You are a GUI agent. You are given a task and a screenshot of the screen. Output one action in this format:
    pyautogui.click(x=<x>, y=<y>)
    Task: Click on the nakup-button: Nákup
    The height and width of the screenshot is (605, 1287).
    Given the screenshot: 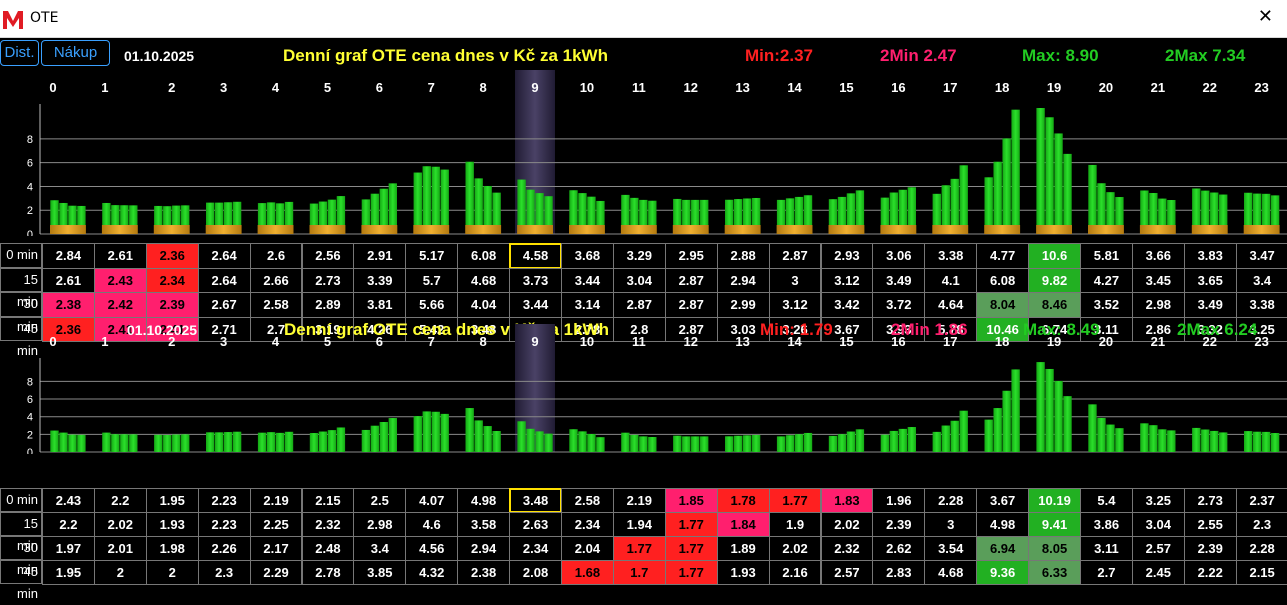 What is the action you would take?
    pyautogui.click(x=75, y=53)
    